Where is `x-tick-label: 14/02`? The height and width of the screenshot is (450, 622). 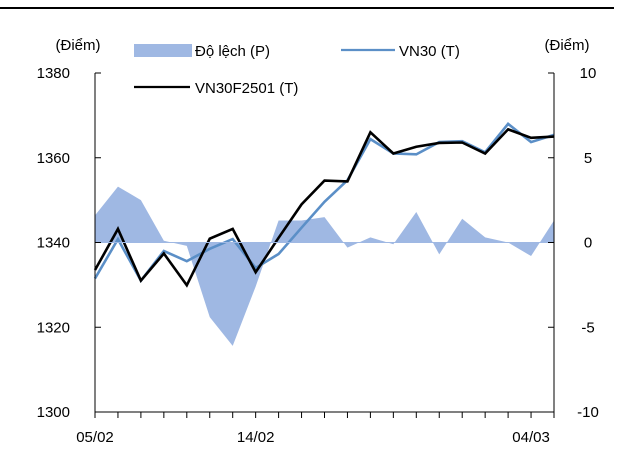
x-tick-label: 14/02 is located at coordinates (256, 437).